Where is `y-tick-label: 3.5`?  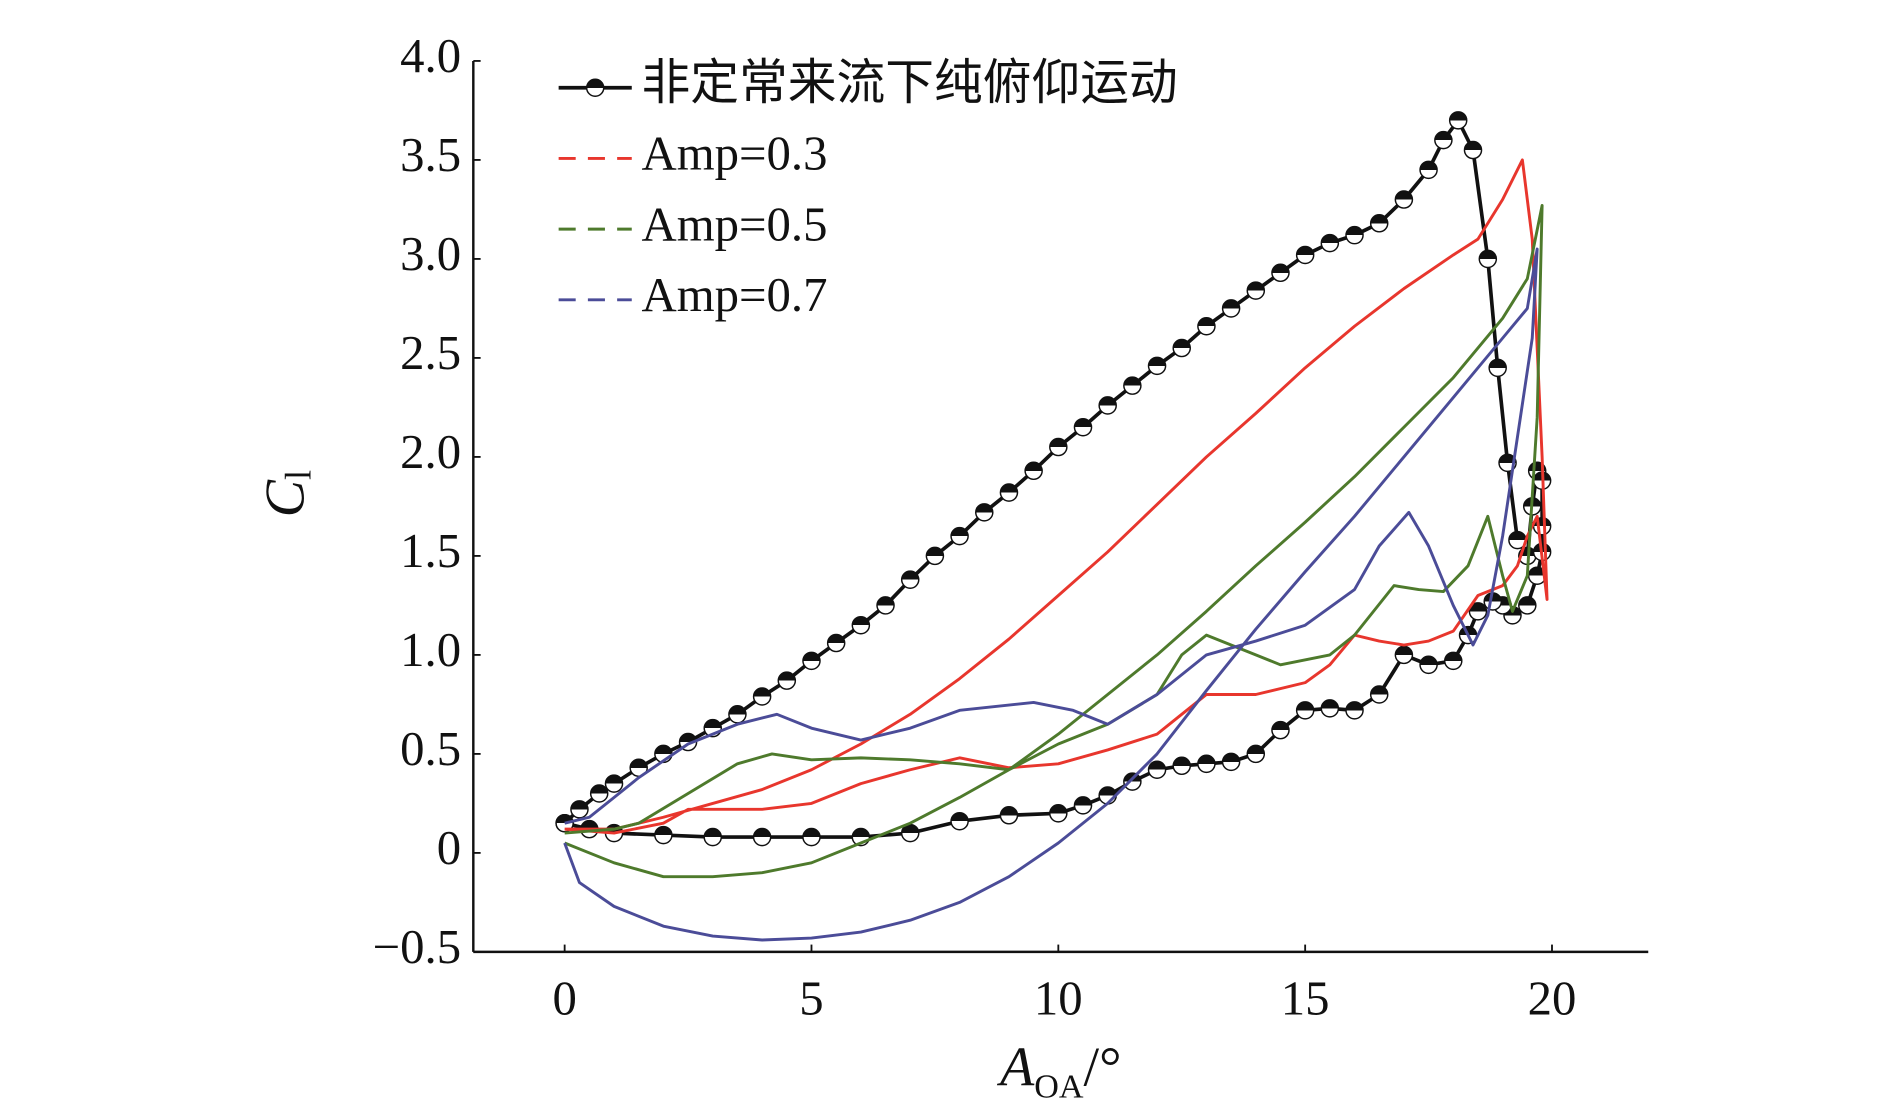
y-tick-label: 3.5 is located at coordinates (430, 155).